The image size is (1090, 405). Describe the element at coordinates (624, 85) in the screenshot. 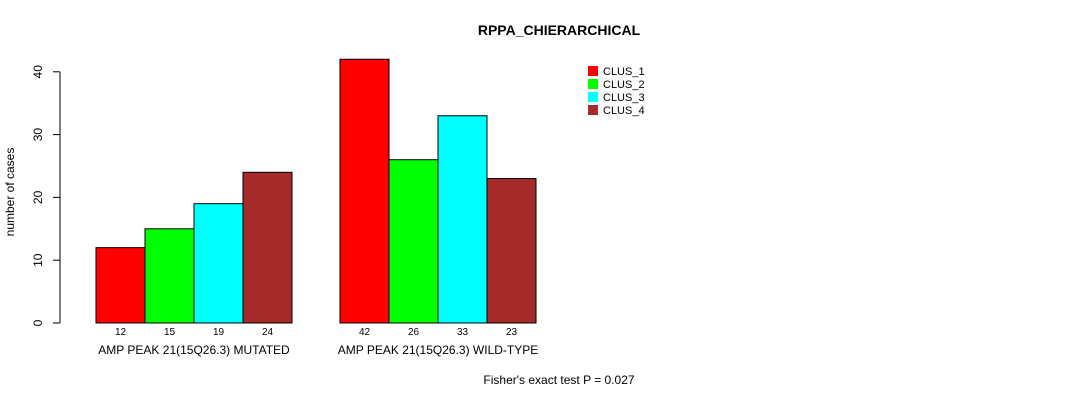

I see `legend-label: CLUS_2` at that location.